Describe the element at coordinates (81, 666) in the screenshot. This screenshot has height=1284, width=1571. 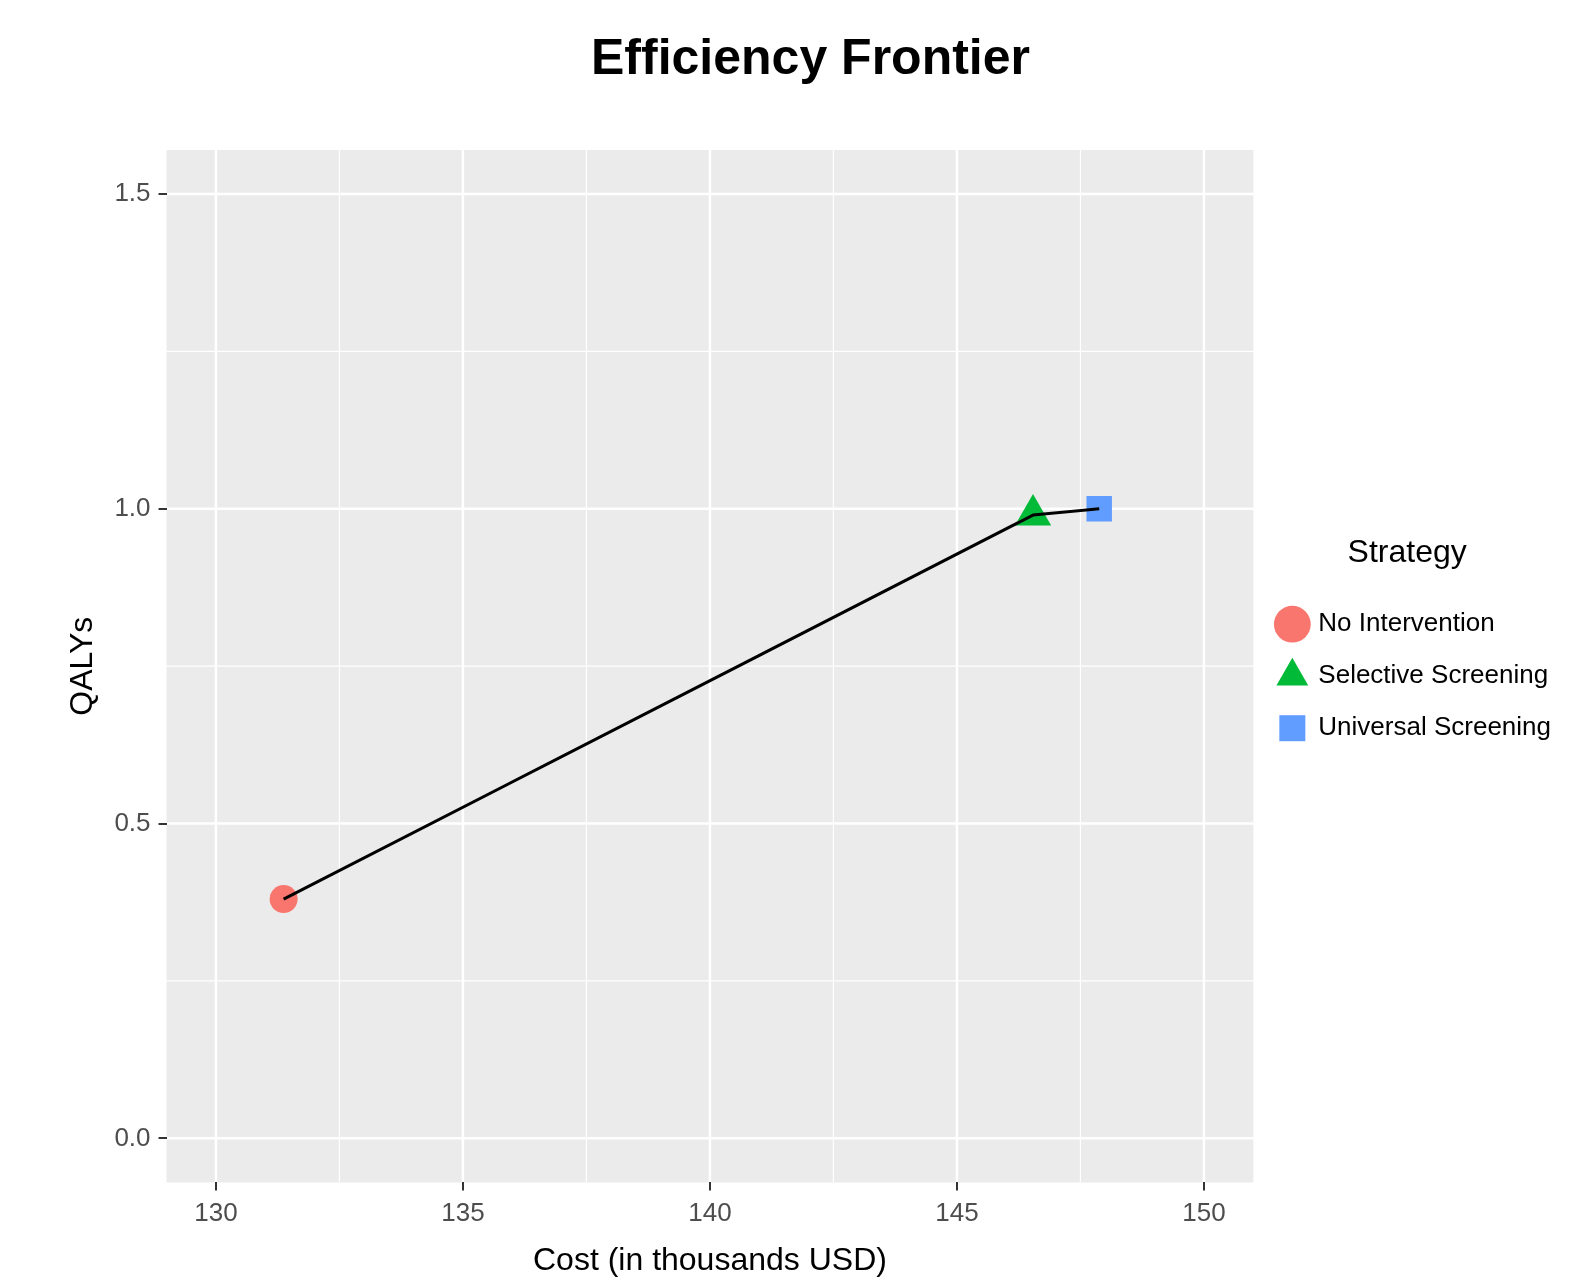
I see `y-axis-title: QALYs` at that location.